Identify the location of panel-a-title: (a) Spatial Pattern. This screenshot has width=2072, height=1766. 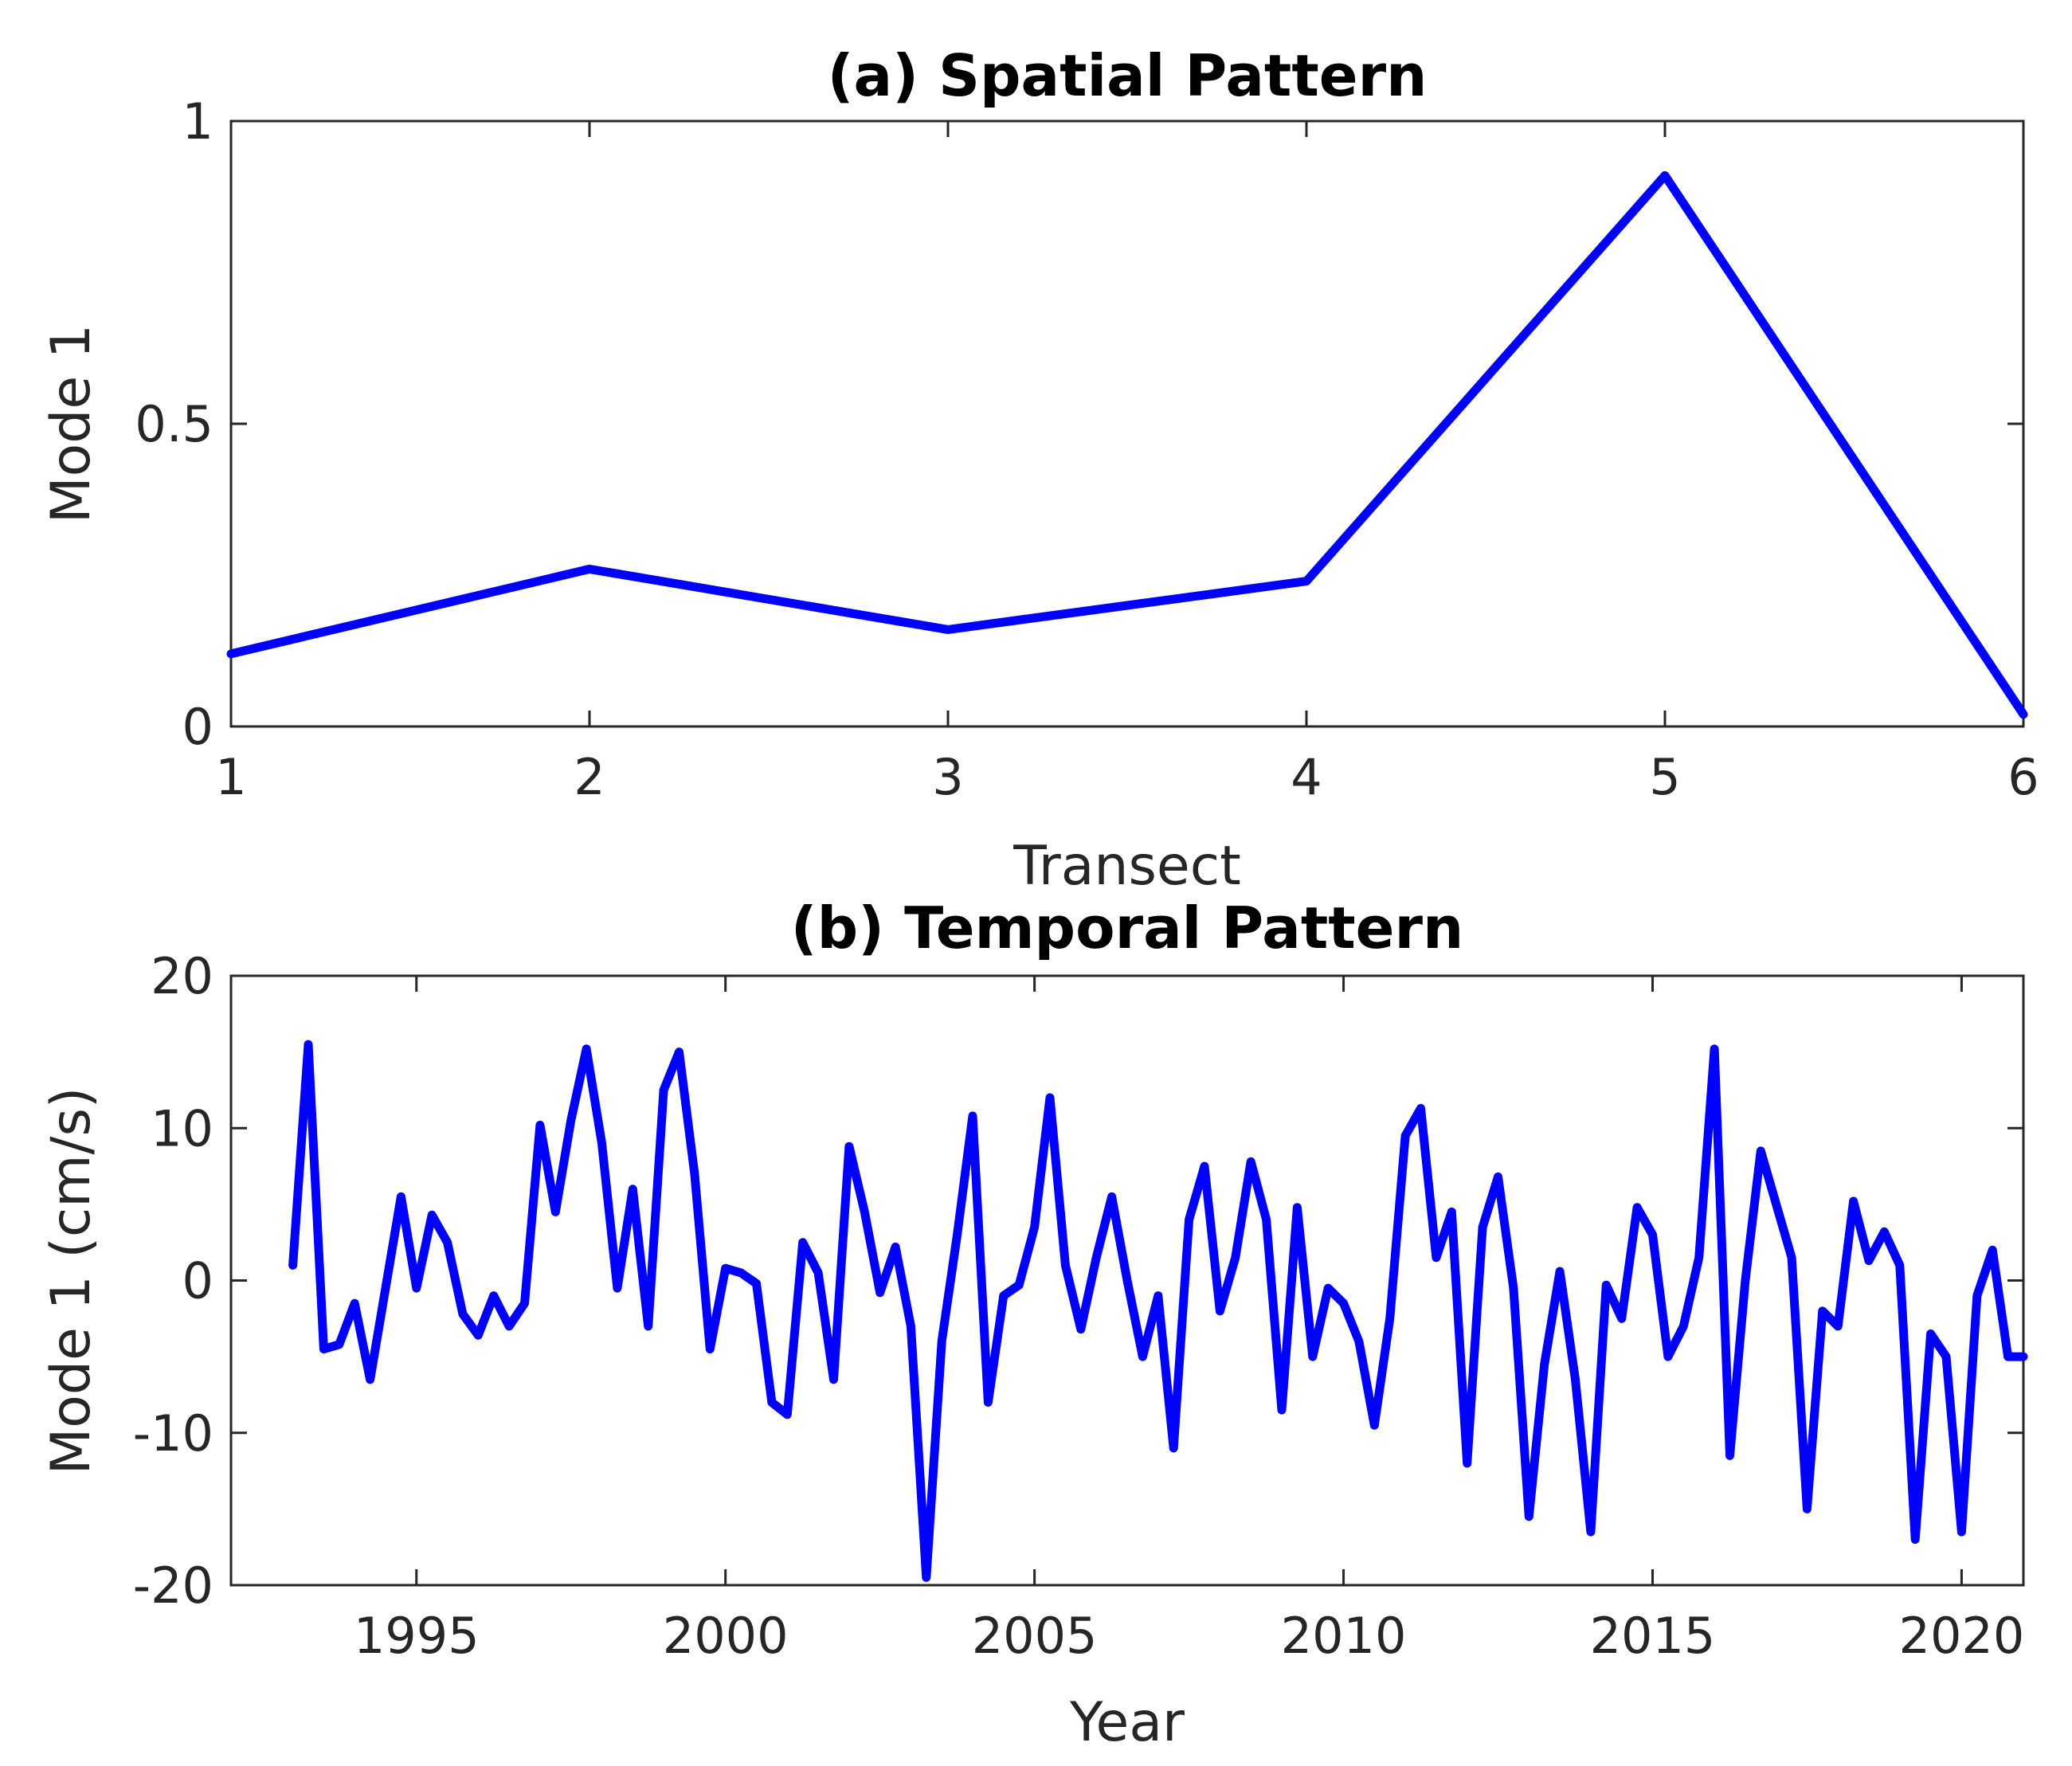
(1128, 76).